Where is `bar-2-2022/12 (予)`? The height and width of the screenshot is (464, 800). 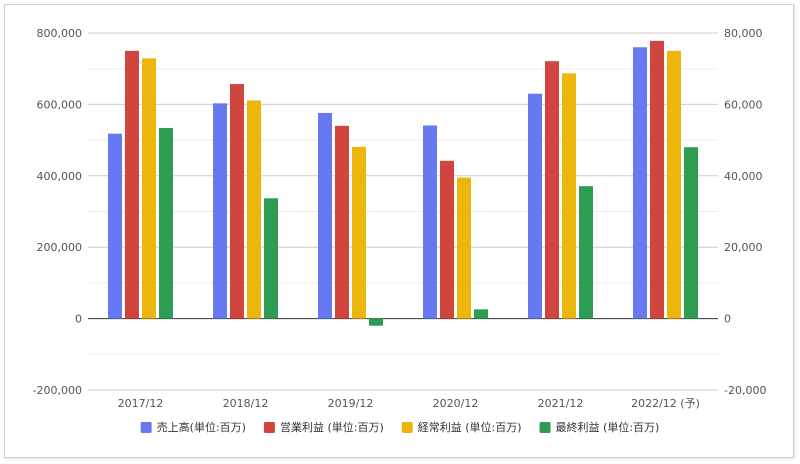
bar-2-2022/12 (予) is located at coordinates (657, 179).